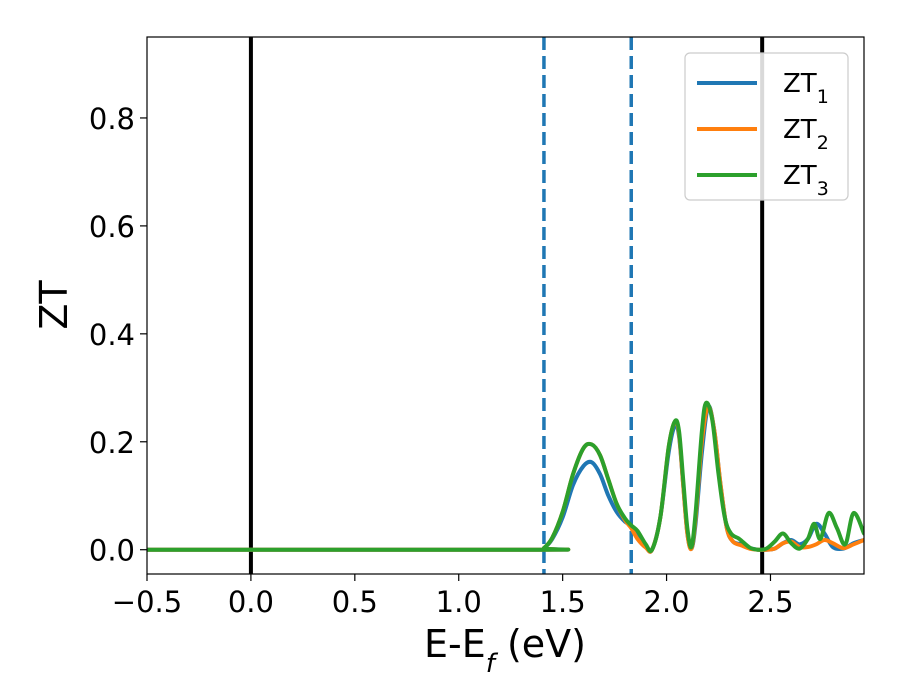 Image resolution: width=900 pixels, height=700 pixels. What do you see at coordinates (251, 602) in the screenshot?
I see `x-tick-label: 0.0` at bounding box center [251, 602].